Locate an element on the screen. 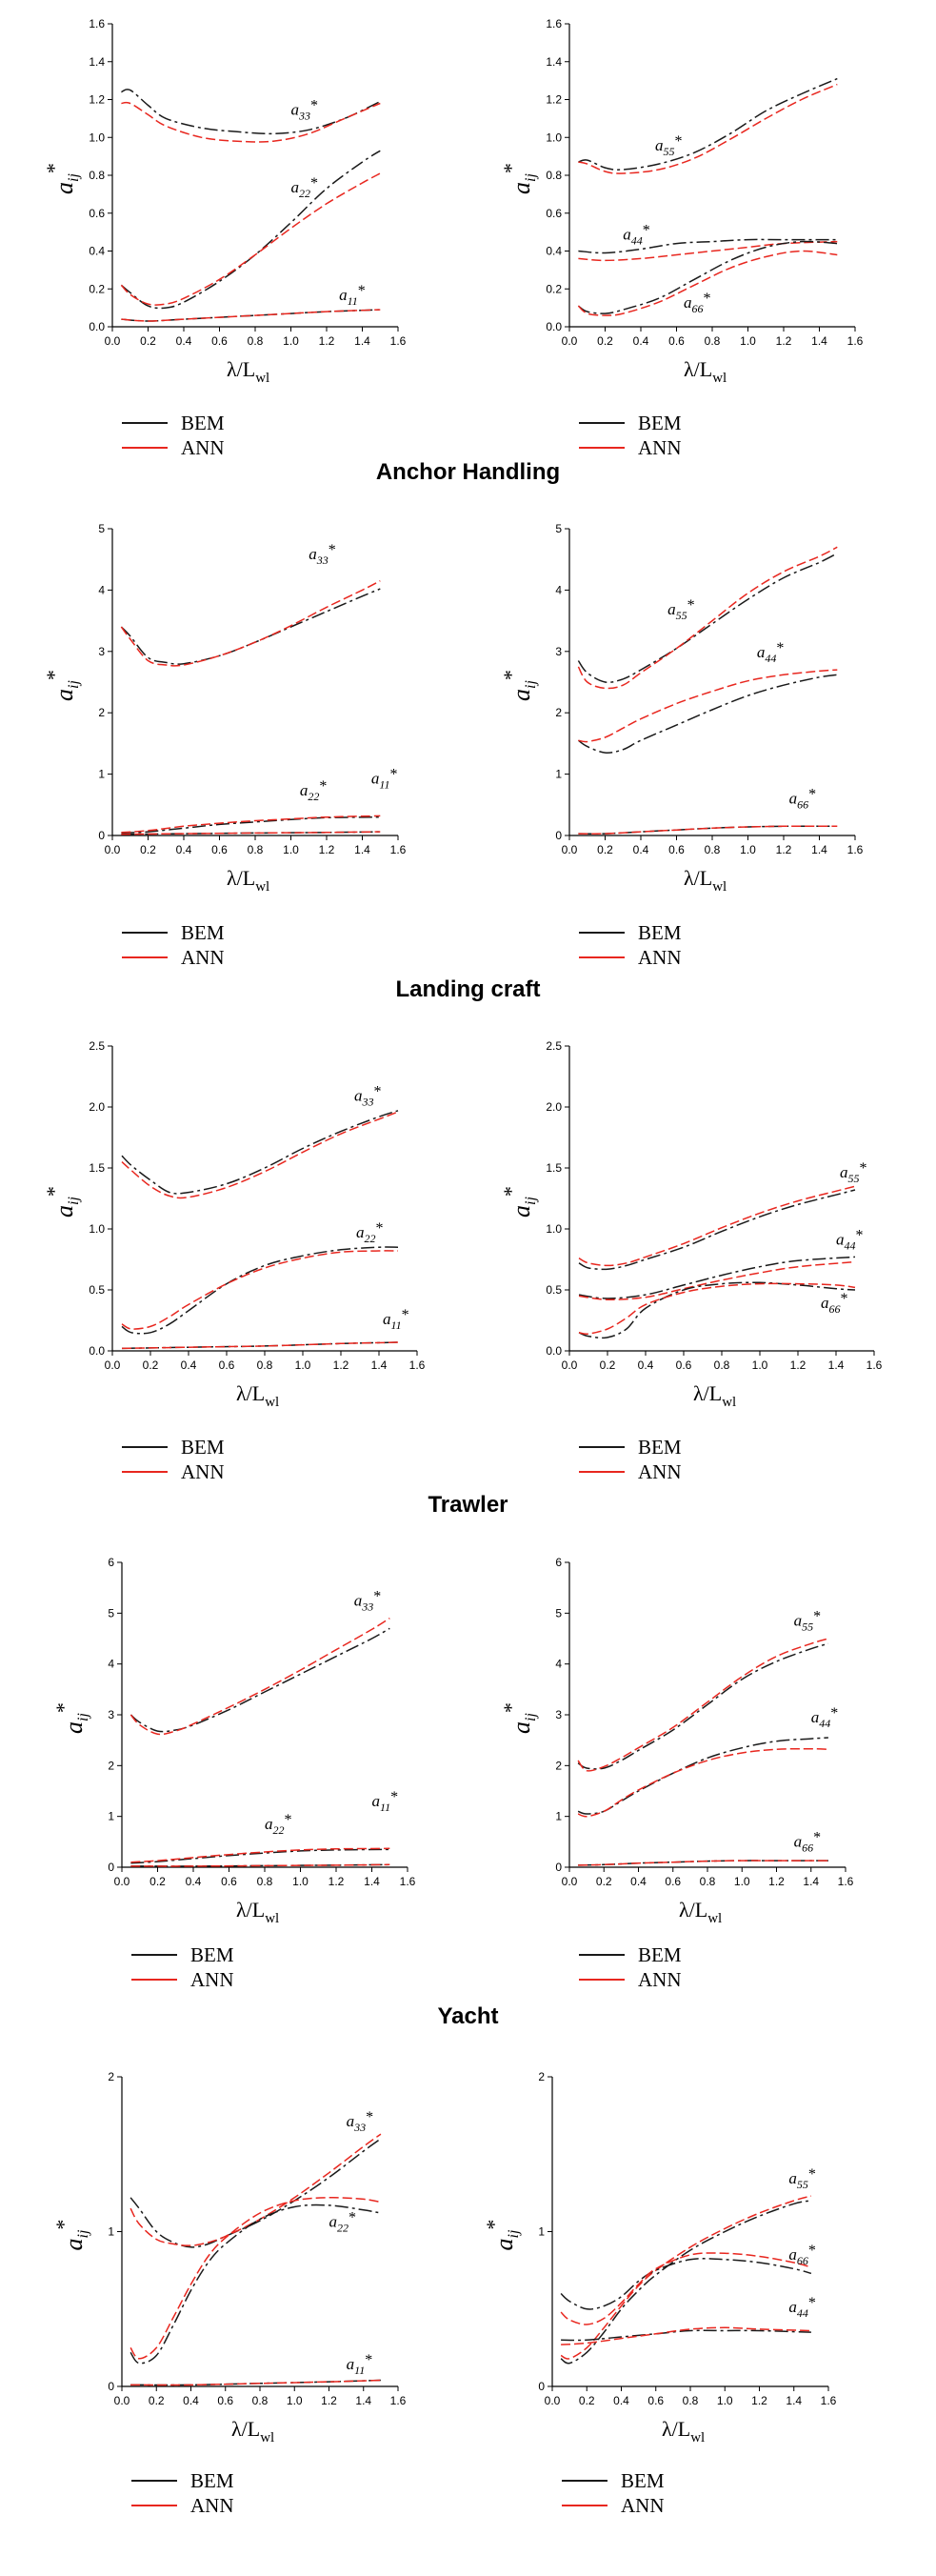 This screenshot has width=936, height=2576. x-tick-label: 0.4 is located at coordinates (641, 341).